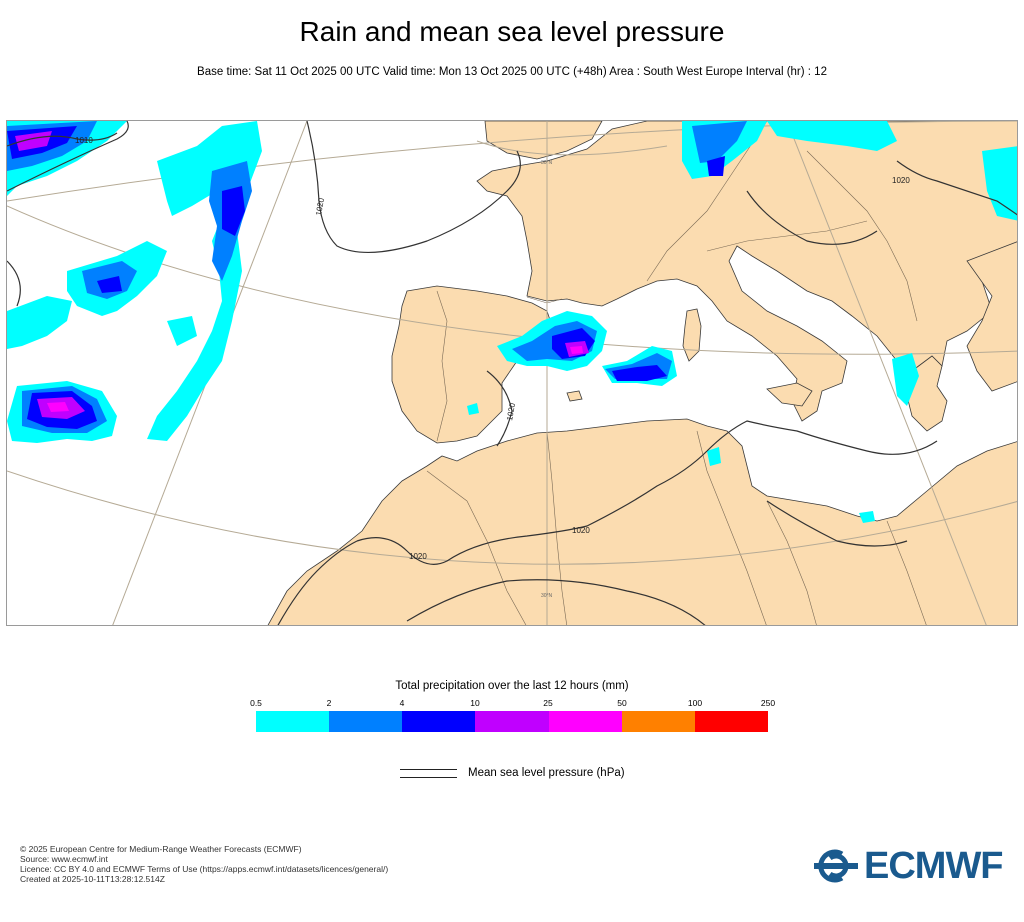  What do you see at coordinates (92, 879) in the screenshot?
I see `footer-line: Created at 2025-10-11T13:28:12.514Z` at bounding box center [92, 879].